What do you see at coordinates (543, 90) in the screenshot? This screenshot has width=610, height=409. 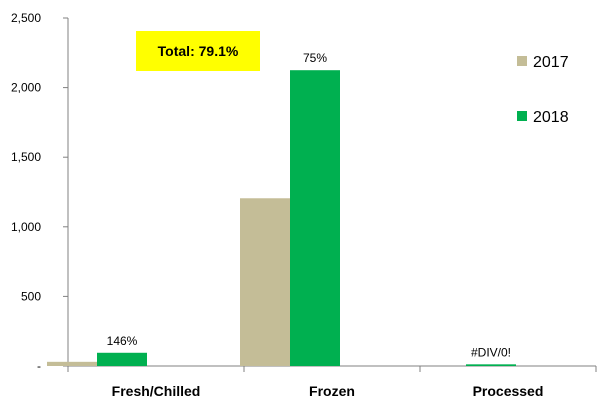 I see `legend: 2017 2018` at bounding box center [543, 90].